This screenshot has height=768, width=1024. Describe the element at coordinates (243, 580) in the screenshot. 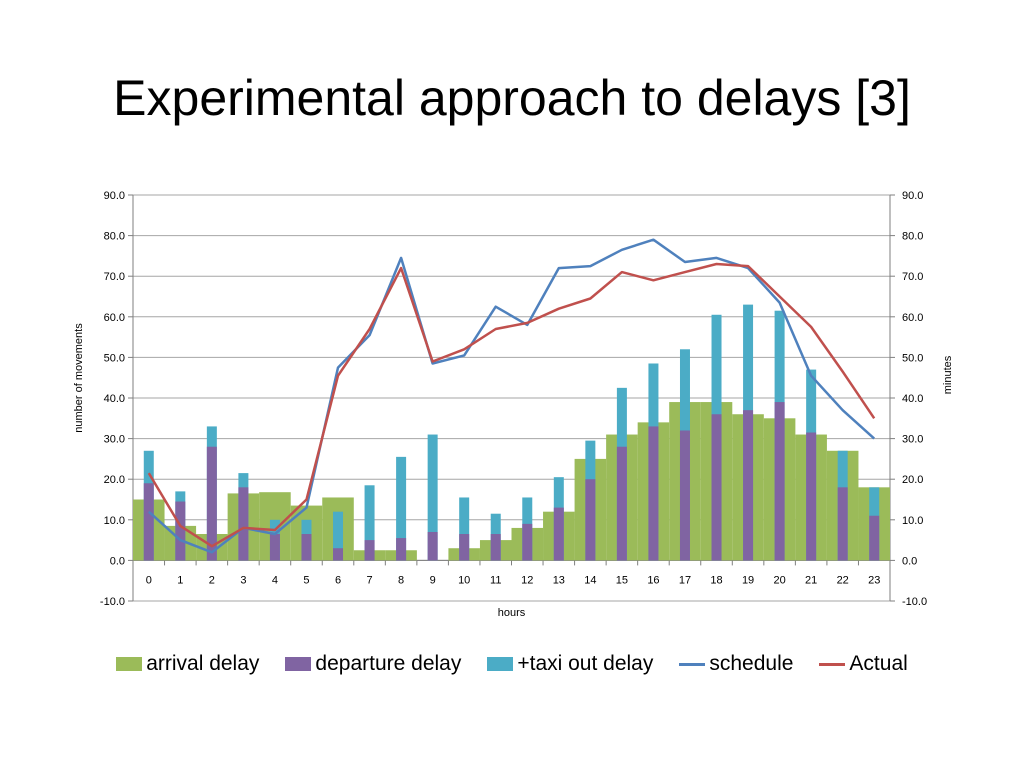

I see `x-tick-label: 3` at that location.